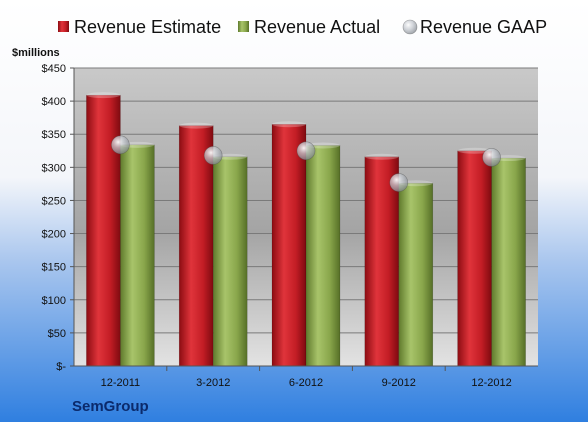 This screenshot has height=422, width=588. What do you see at coordinates (54, 69) in the screenshot?
I see `y-tick-label: $450` at bounding box center [54, 69].